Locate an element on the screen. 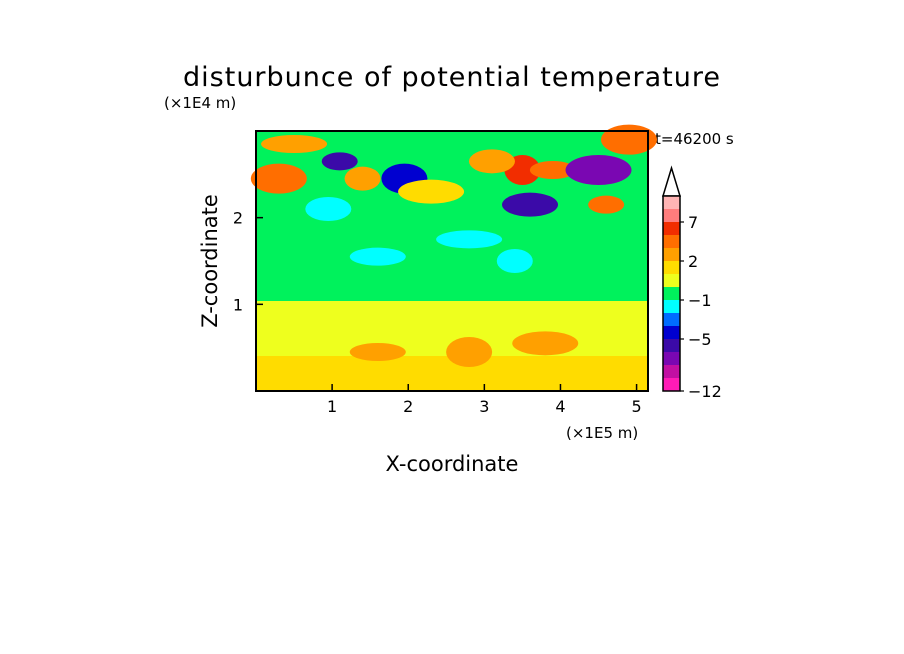 Image resolution: width=904 pixels, height=654 pixels. x-axis-ticks: 1 2 3 4 5 is located at coordinates (484, 400).